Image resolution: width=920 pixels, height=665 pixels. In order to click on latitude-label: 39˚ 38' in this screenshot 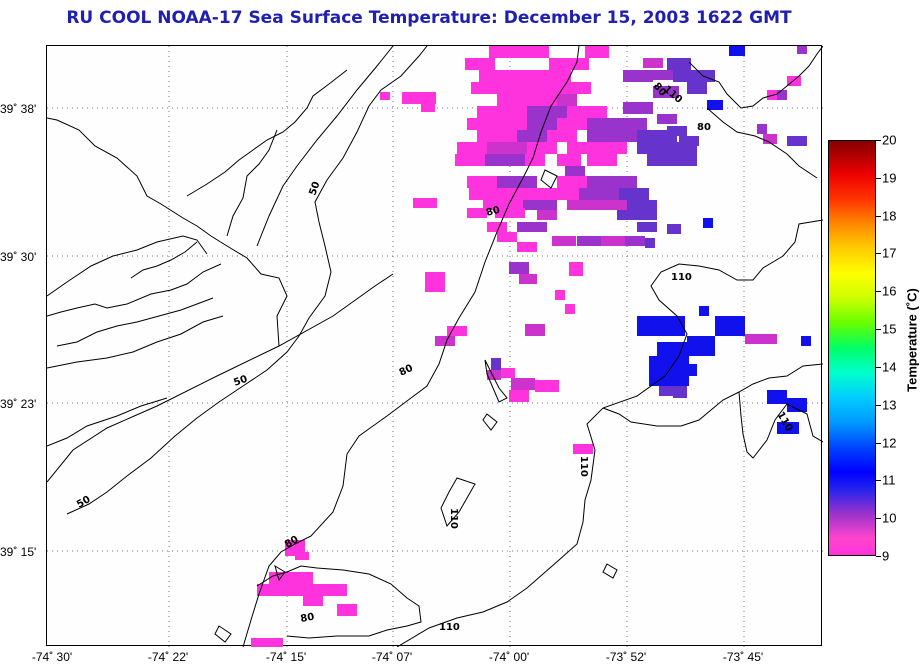, I will do `click(18, 109)`.